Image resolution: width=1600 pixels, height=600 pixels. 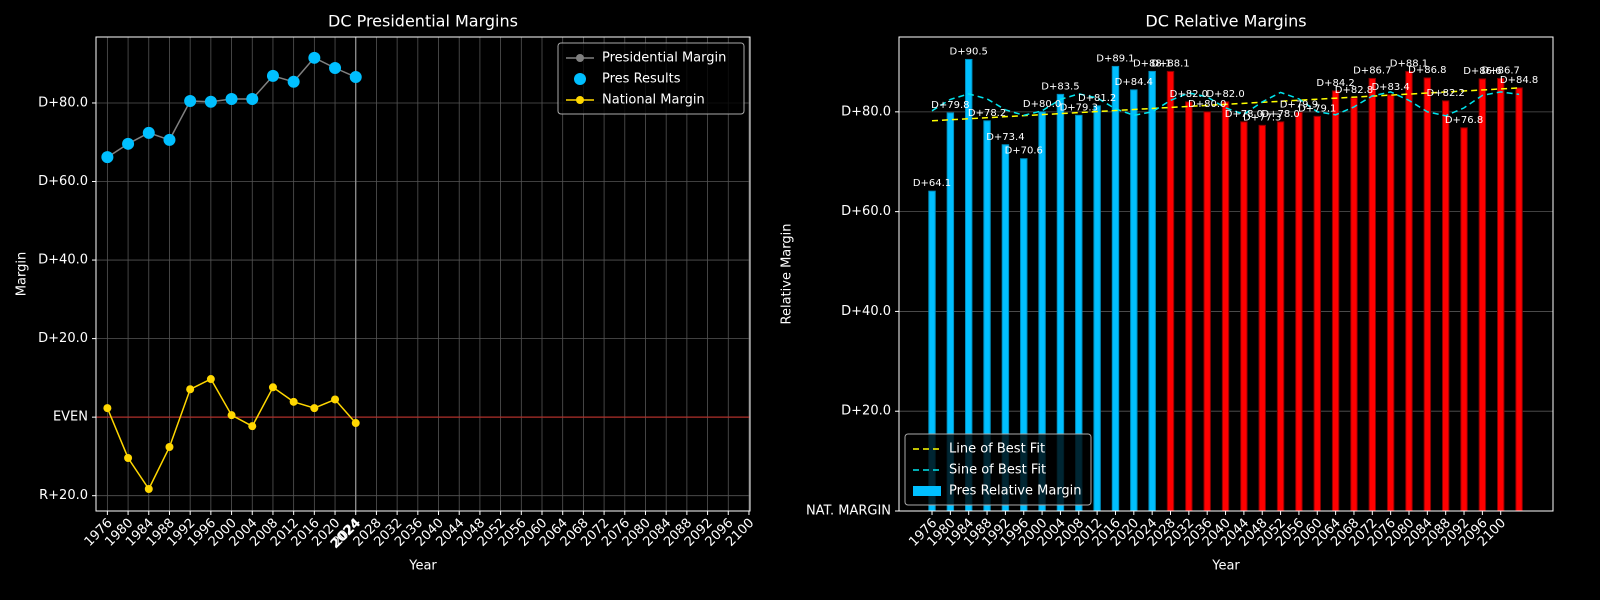 I want to click on value-label: D+78.2, so click(x=987, y=113).